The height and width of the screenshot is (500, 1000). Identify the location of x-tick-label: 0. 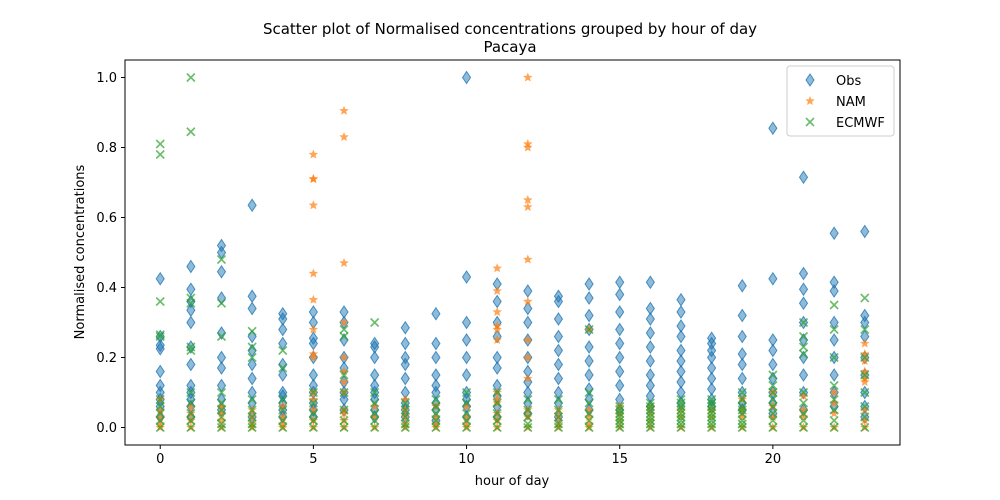
(160, 459).